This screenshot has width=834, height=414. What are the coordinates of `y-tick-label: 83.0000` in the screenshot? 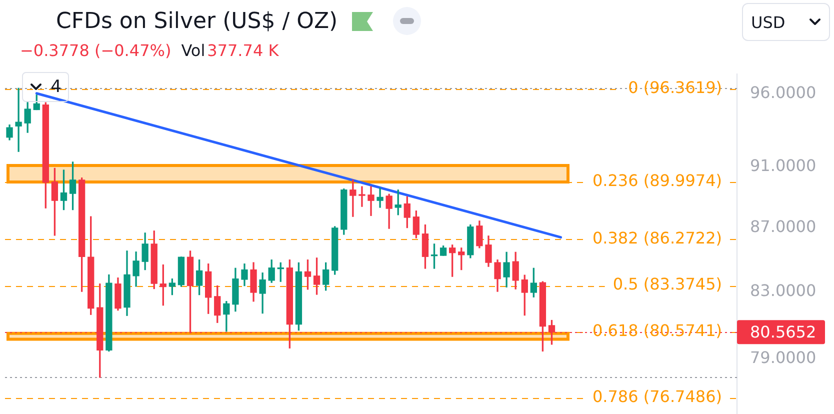 It's located at (783, 290).